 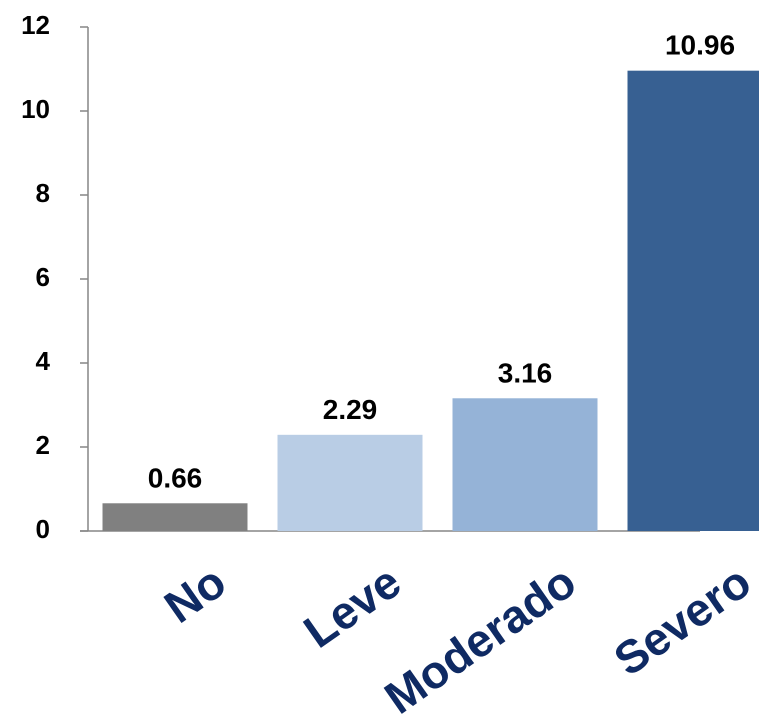 What do you see at coordinates (525, 372) in the screenshot?
I see `data-label-moderado: 3.16` at bounding box center [525, 372].